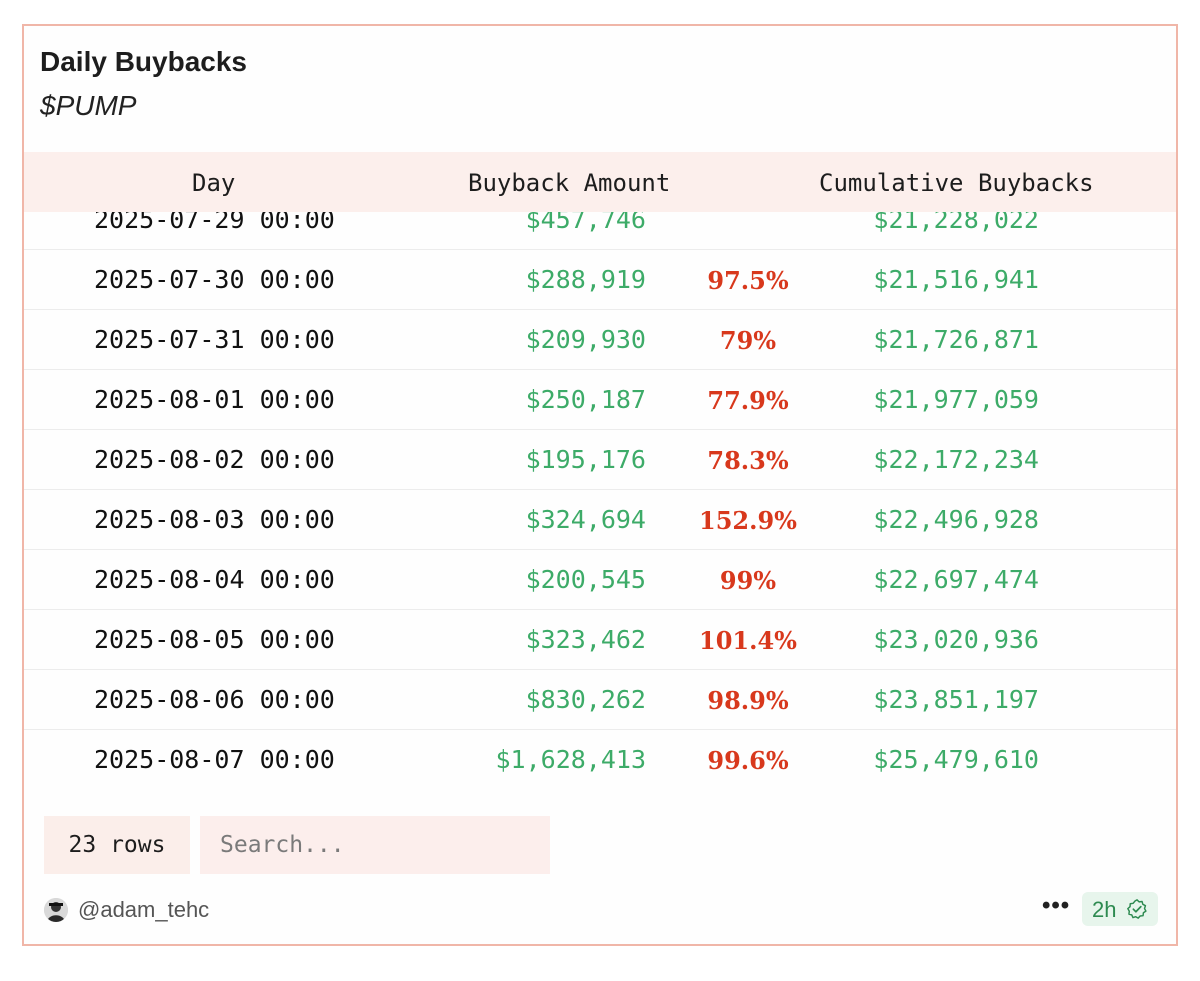 This screenshot has height=981, width=1200. Describe the element at coordinates (585, 639) in the screenshot. I see `cell-buyback-amount: $323,462` at that location.